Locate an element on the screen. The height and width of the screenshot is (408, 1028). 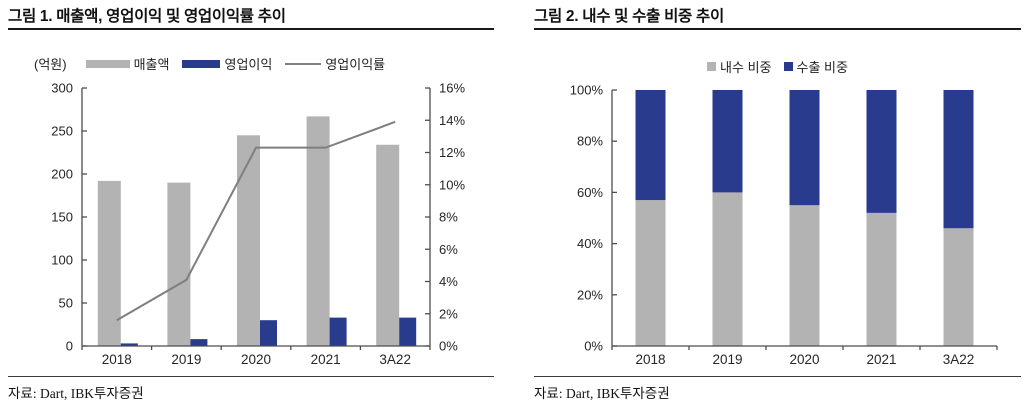
figure1-title: 그림 1. 매출액, 영업이익 및 영업이익률 추이 is located at coordinates (147, 16).